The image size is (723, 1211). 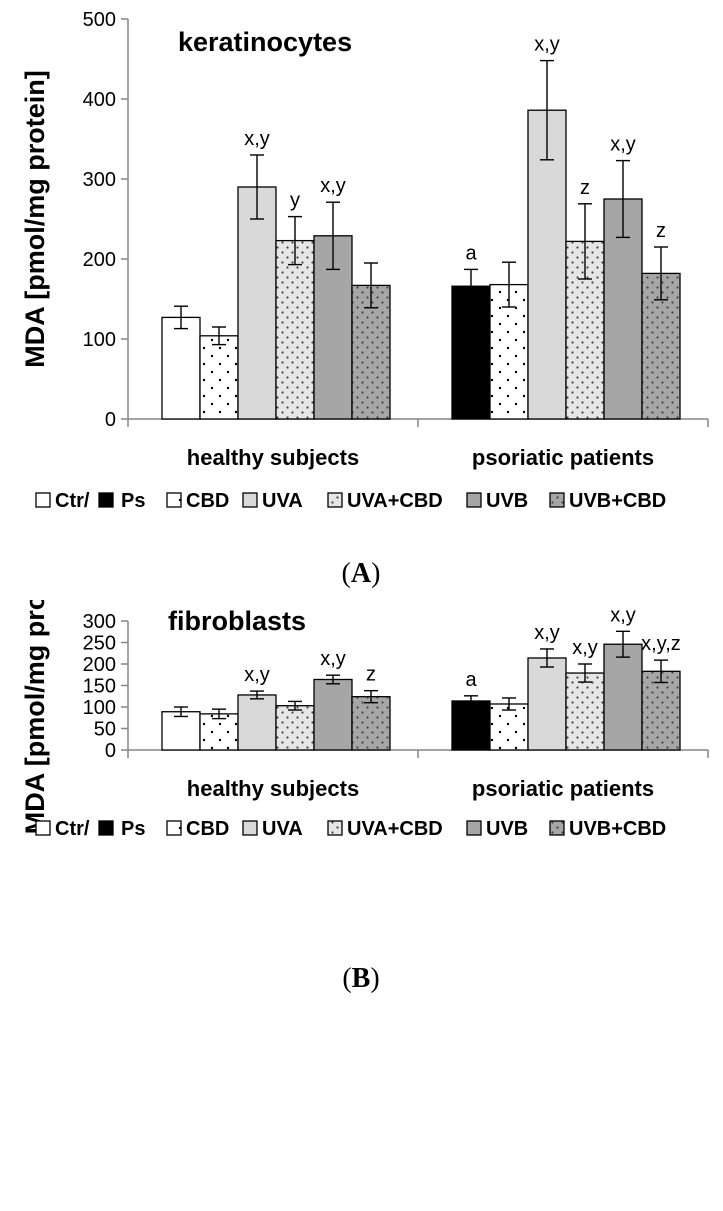 I want to click on y-tick-label: 250, so click(x=99, y=644).